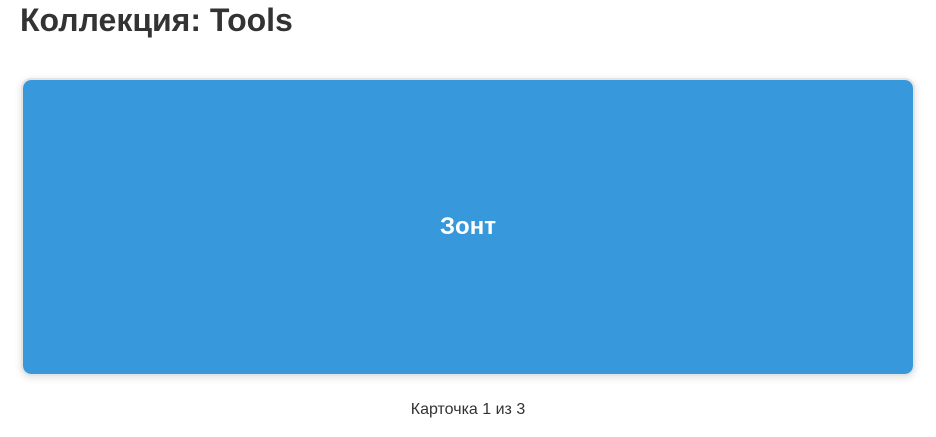  I want to click on flashcard-text: Зонт, so click(468, 226).